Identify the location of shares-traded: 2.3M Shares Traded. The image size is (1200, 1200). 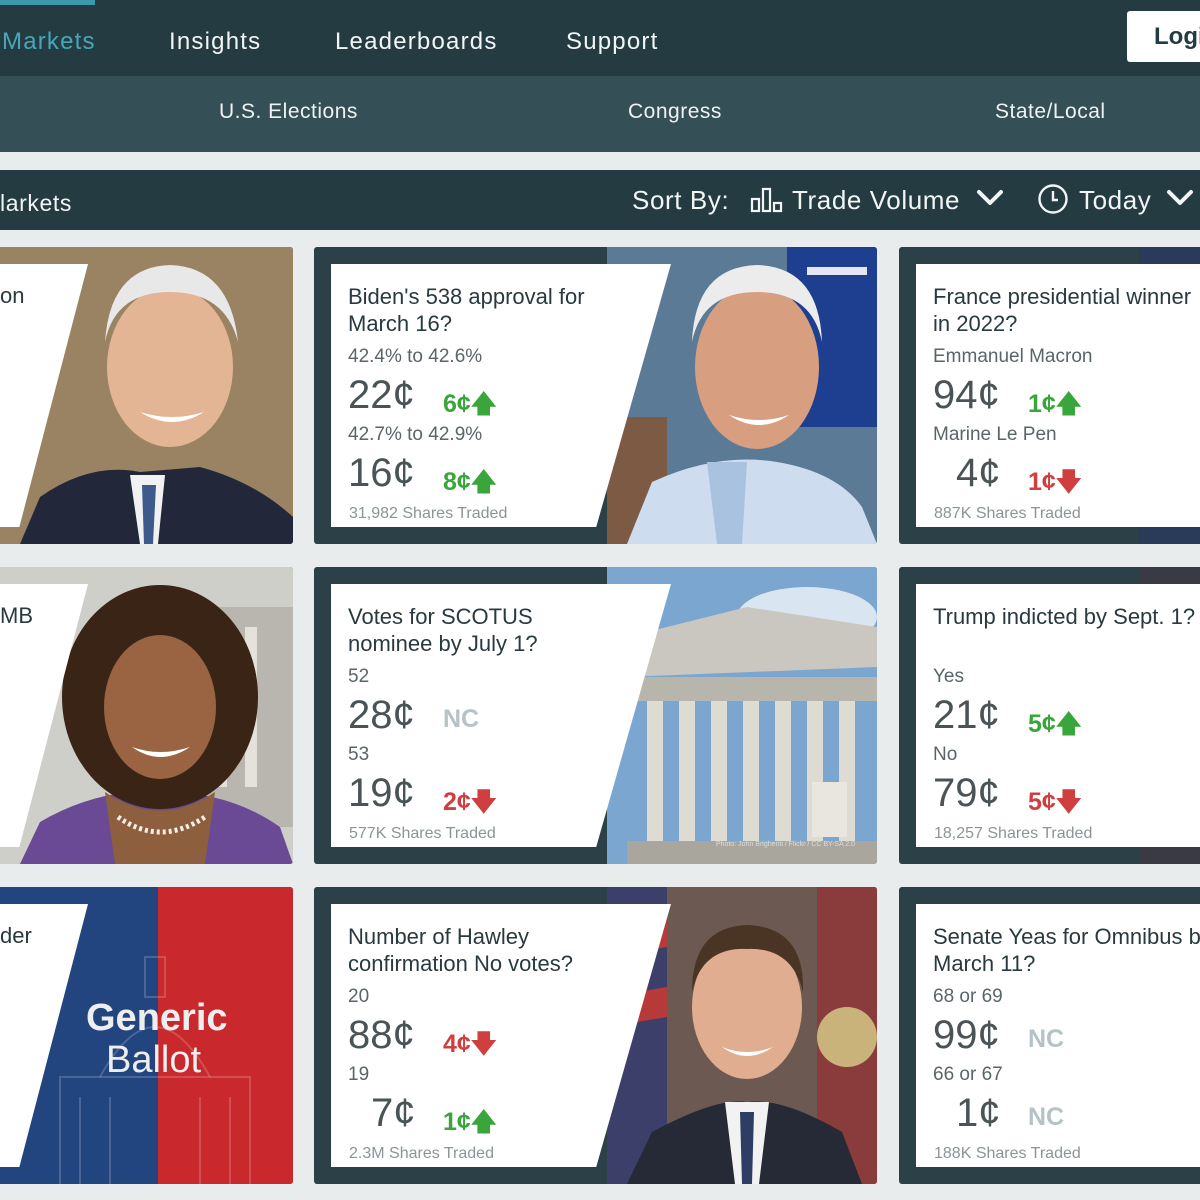
(421, 1153).